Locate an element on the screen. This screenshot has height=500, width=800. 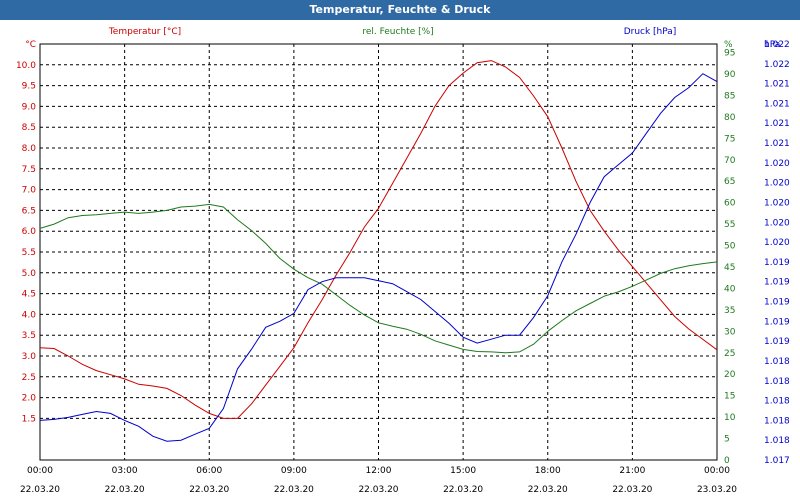
humidity-tick: 25 is located at coordinates (729, 354).